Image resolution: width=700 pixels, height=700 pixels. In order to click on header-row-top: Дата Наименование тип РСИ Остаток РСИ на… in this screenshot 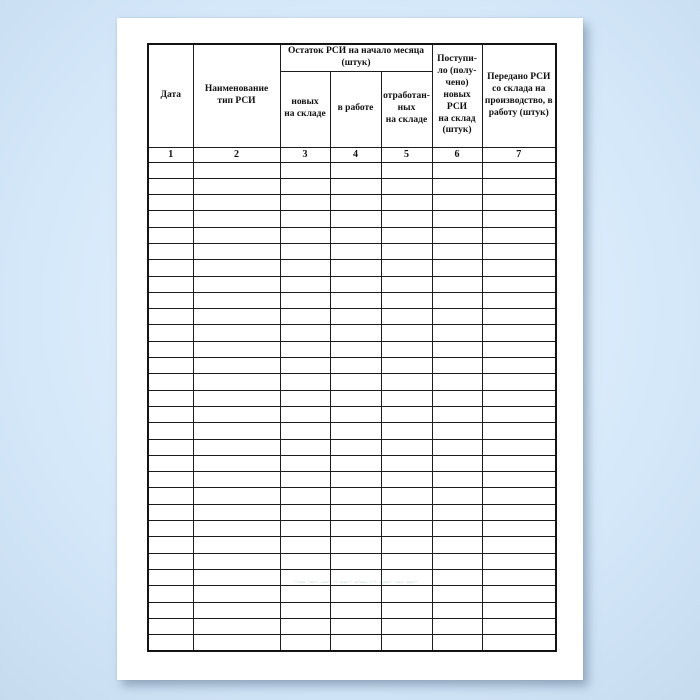, I will do `click(352, 95)`.